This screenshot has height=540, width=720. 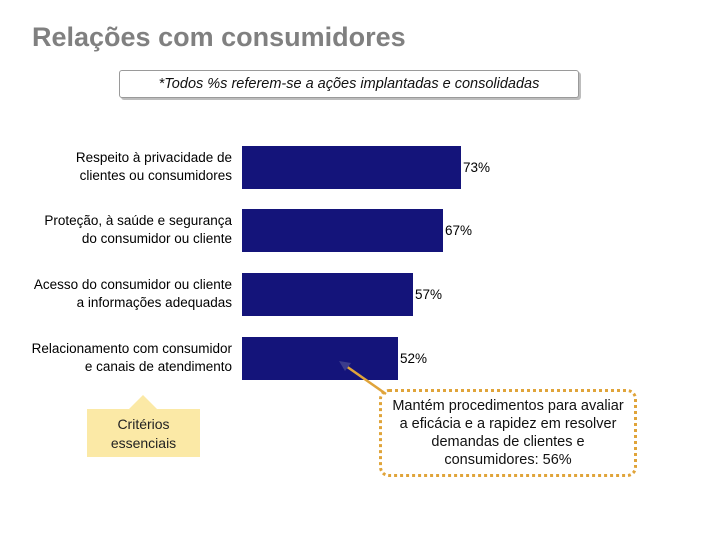 What do you see at coordinates (428, 294) in the screenshot?
I see `value-label: 57%` at bounding box center [428, 294].